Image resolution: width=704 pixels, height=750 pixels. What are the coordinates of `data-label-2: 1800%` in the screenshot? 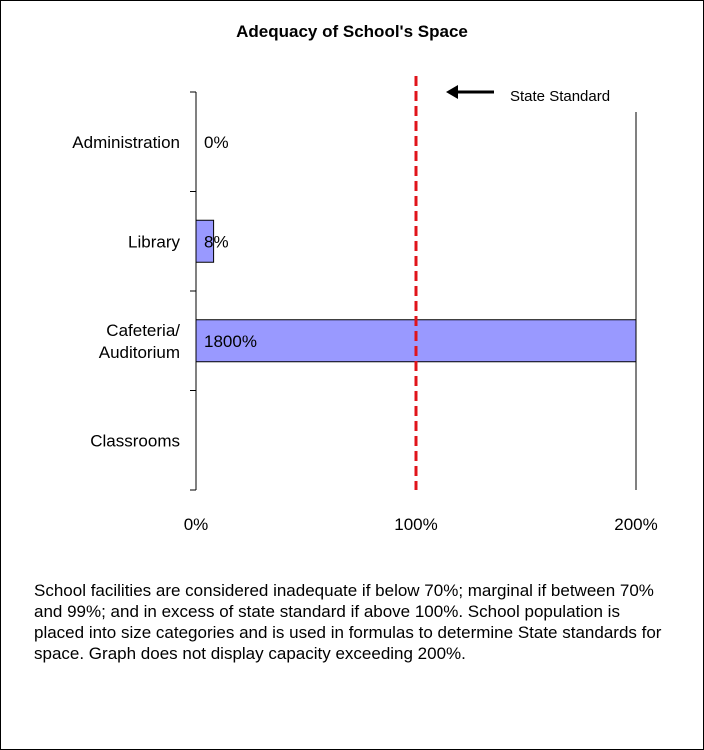 It's located at (230, 341).